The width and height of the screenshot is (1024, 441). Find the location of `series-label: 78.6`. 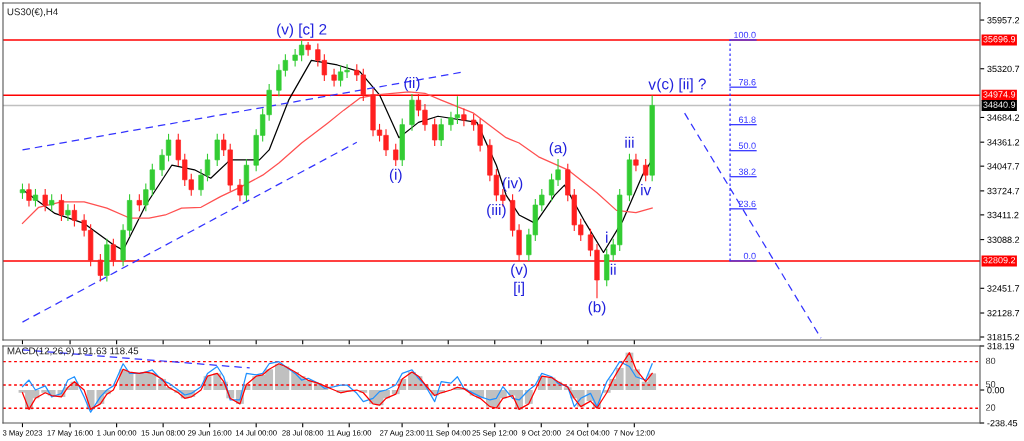

series-label: 78.6 is located at coordinates (747, 82).